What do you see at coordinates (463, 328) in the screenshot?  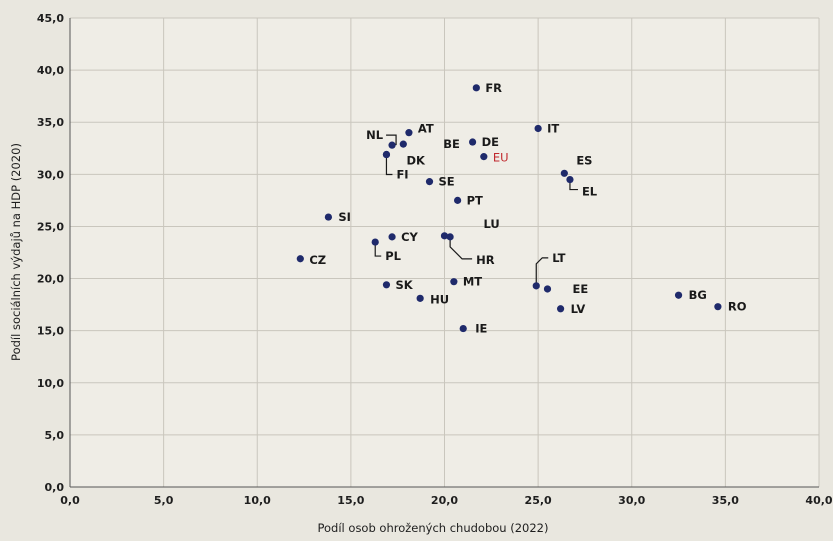 I see `data-point-ie` at bounding box center [463, 328].